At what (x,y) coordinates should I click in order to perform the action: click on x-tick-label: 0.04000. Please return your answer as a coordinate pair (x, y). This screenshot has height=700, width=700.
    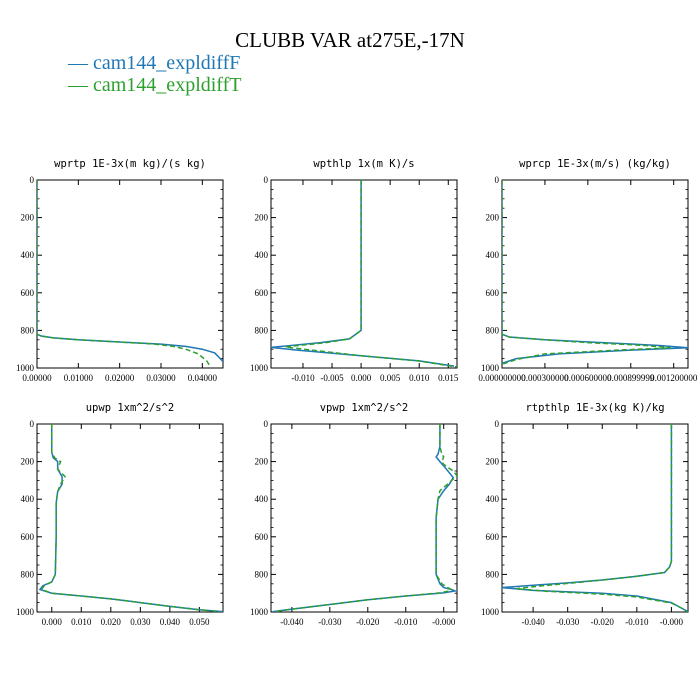
    Looking at the image, I should click on (203, 378).